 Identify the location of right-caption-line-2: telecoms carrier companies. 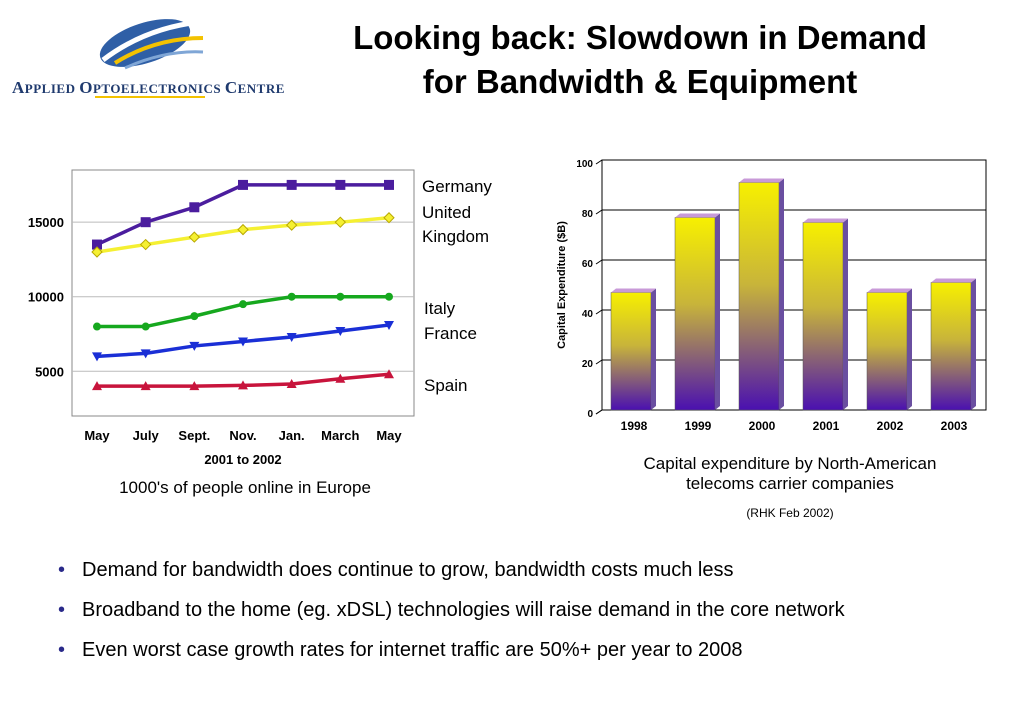
(790, 483).